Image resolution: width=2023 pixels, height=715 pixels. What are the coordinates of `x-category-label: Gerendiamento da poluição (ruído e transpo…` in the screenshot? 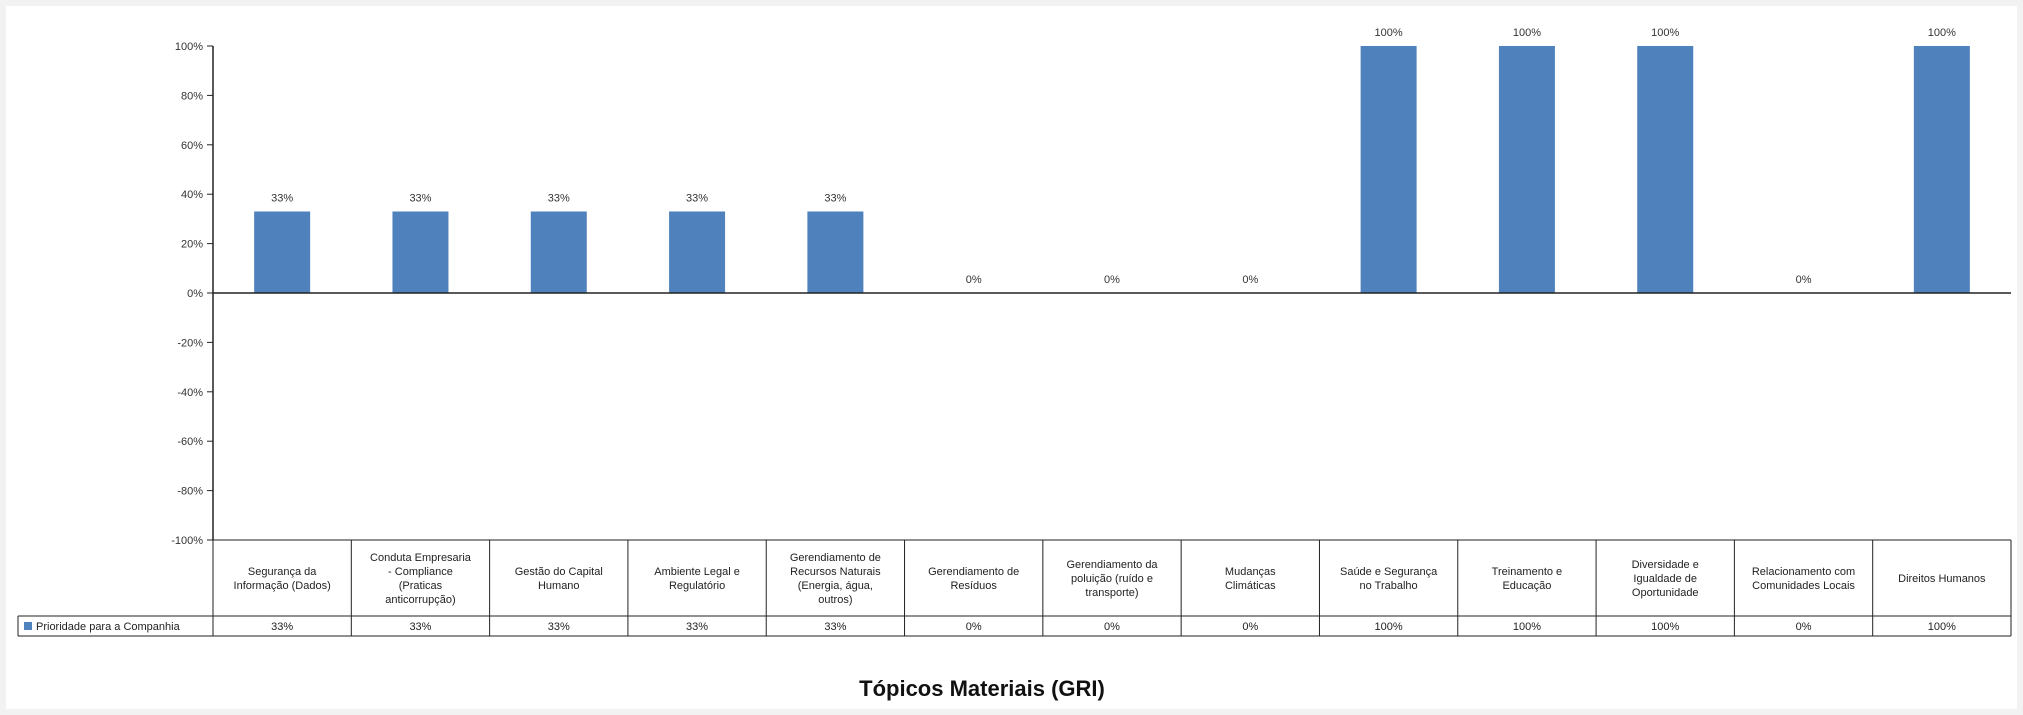 It's located at (1112, 579).